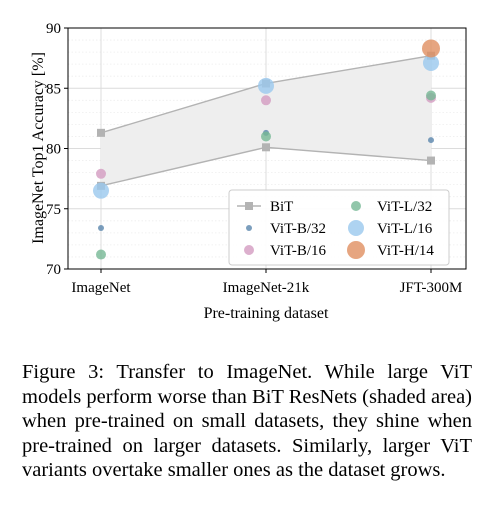 This screenshot has width=487, height=529. Describe the element at coordinates (53, 89) in the screenshot. I see `y-tick-label: 85` at that location.